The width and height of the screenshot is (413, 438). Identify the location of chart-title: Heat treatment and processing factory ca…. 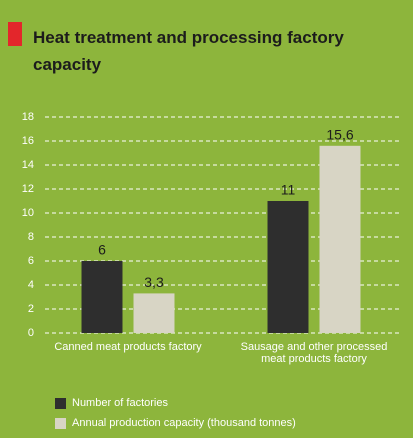
(188, 51).